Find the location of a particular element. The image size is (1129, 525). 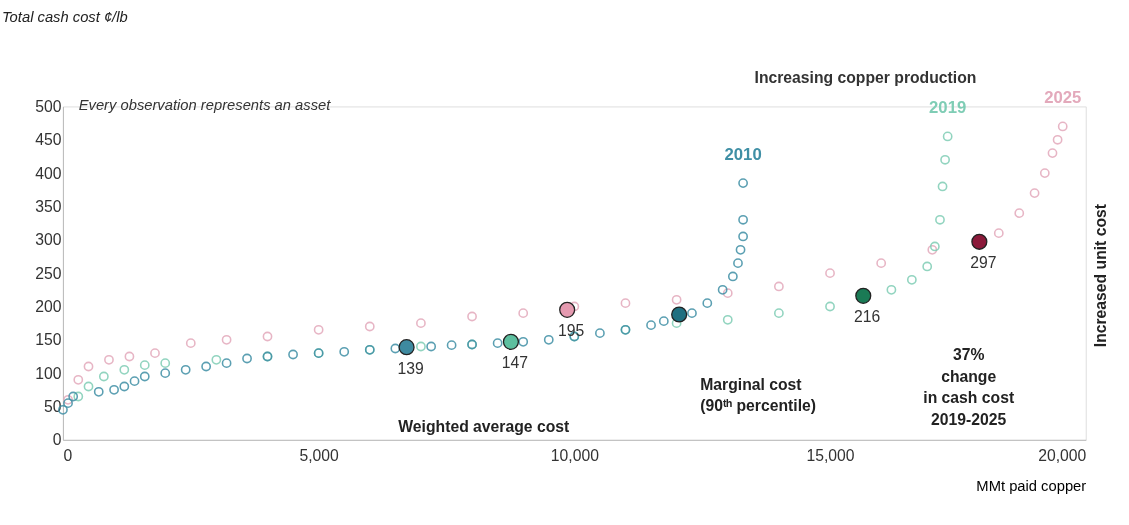

y-tick-label: 500 is located at coordinates (48, 106).